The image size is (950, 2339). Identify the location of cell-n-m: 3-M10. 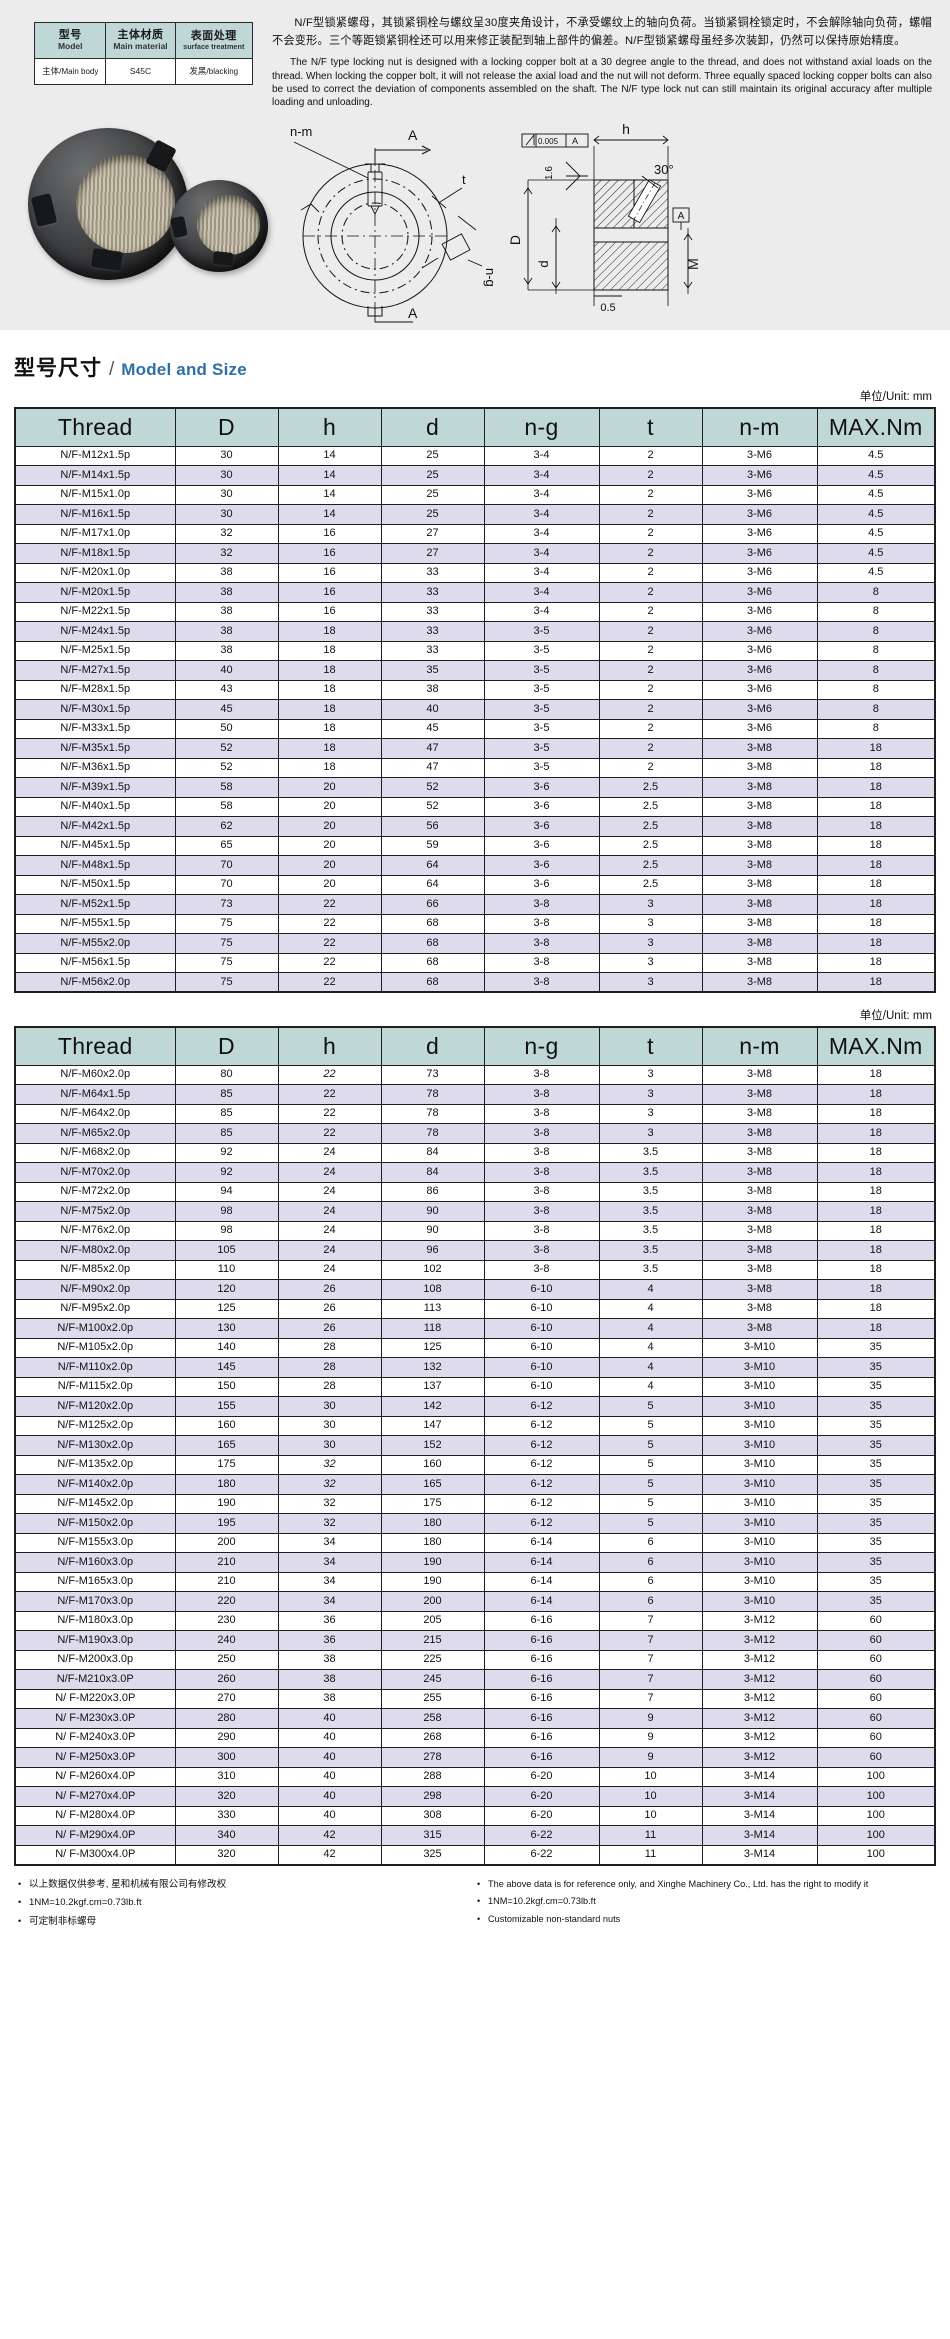
(759, 1464).